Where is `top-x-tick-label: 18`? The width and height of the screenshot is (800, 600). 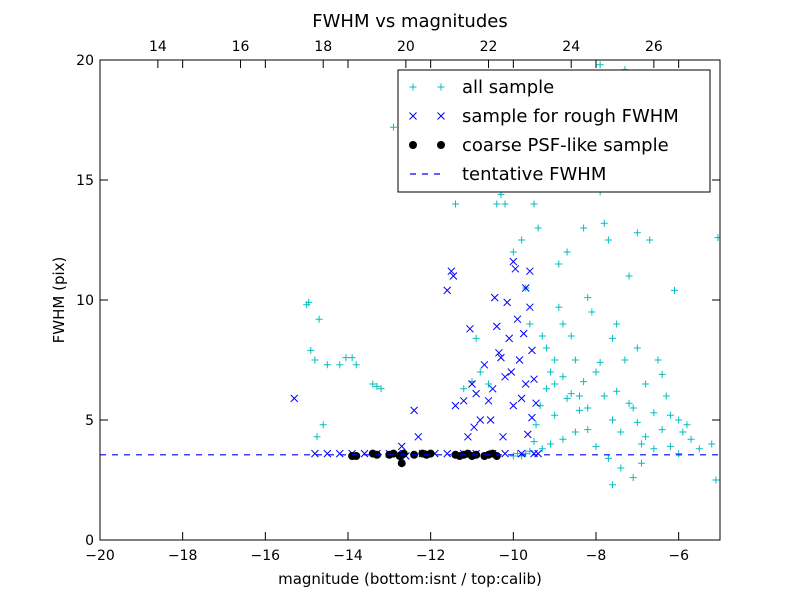 top-x-tick-label: 18 is located at coordinates (323, 47).